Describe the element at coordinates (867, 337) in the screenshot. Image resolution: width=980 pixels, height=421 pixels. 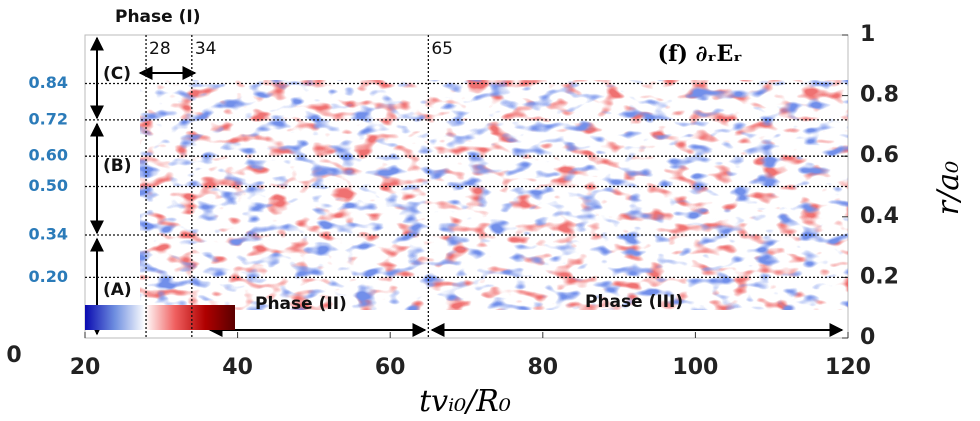
I see `y-tick-label: 0` at that location.